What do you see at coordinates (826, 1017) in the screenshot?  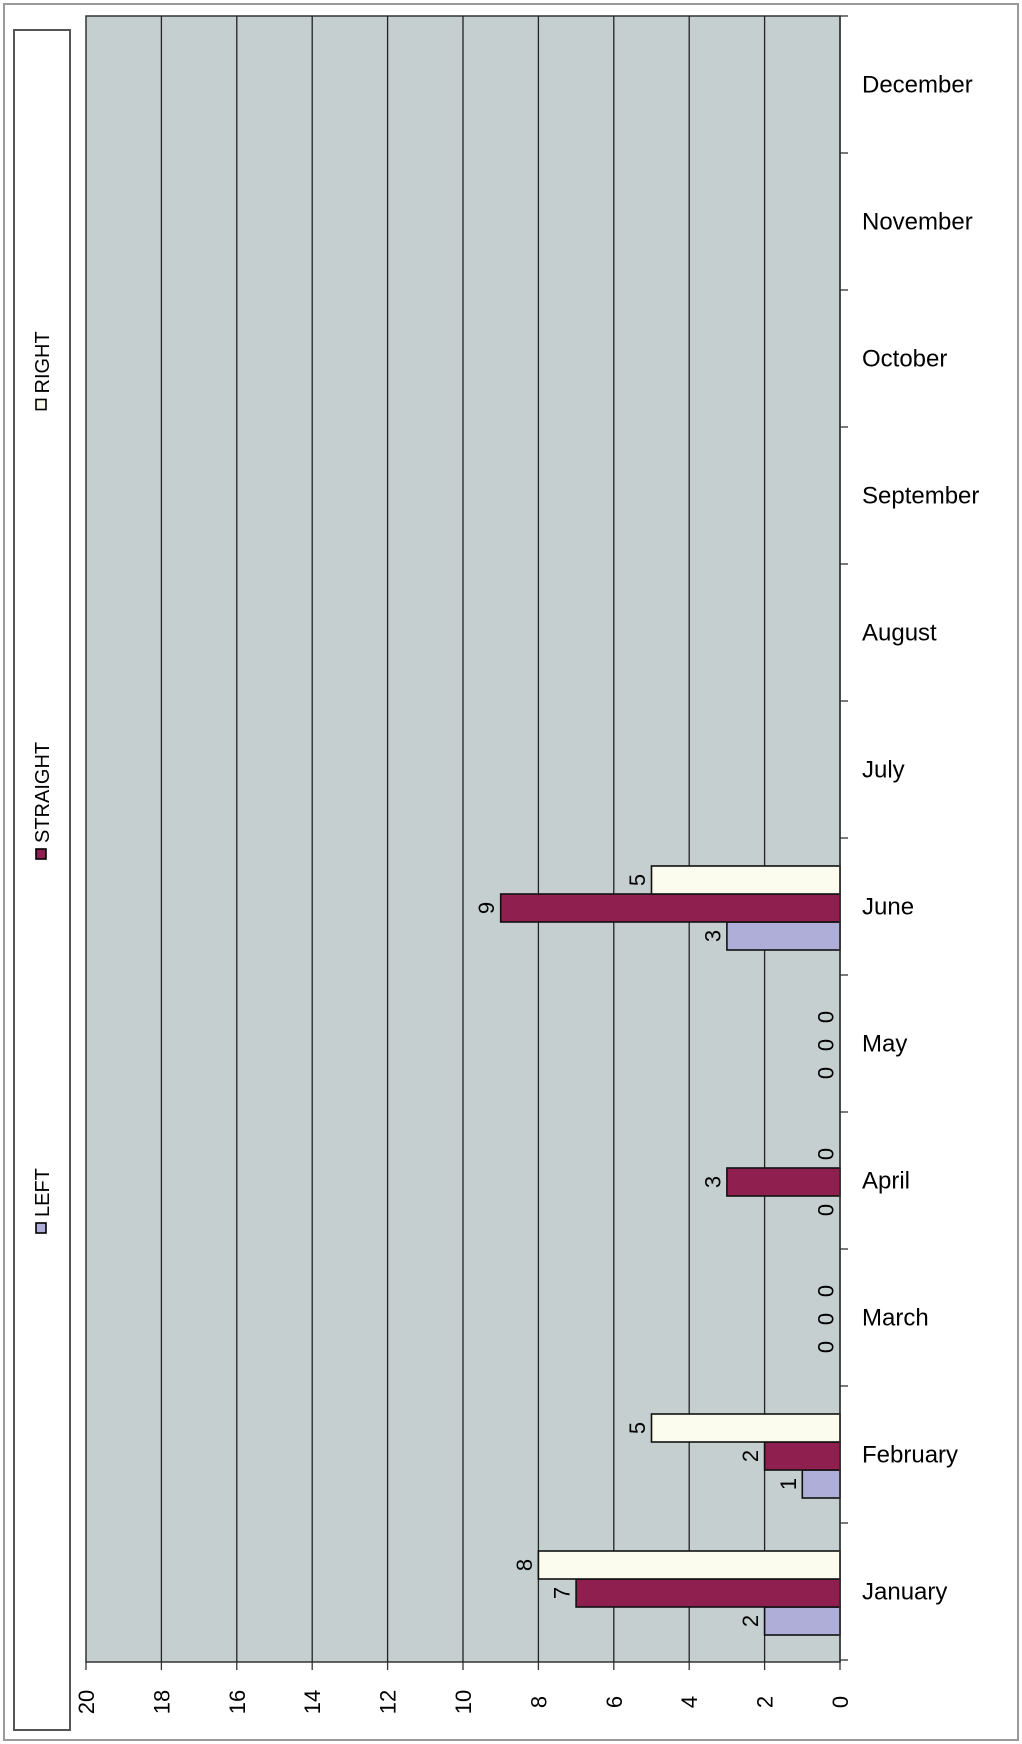 I see `data-label-right-may: 0` at bounding box center [826, 1017].